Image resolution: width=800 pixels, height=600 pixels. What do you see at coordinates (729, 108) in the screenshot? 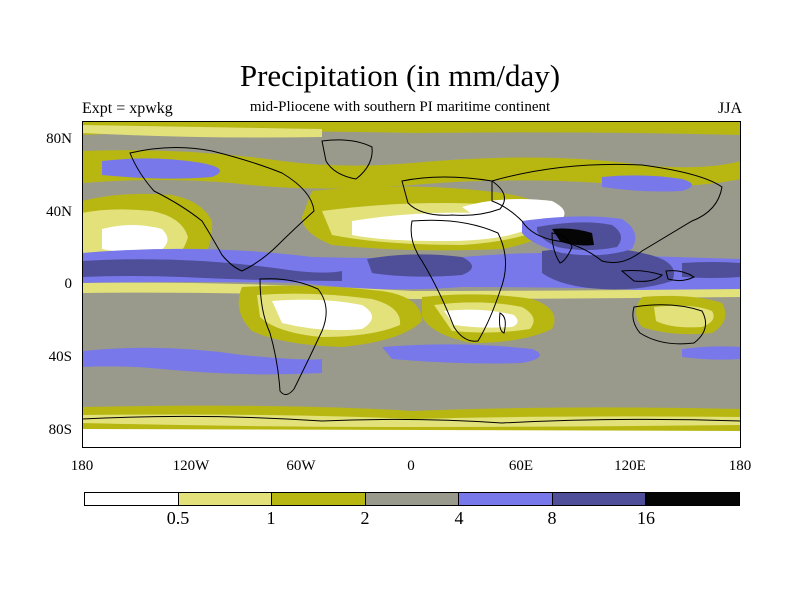
I see `season-label: JJA` at bounding box center [729, 108].